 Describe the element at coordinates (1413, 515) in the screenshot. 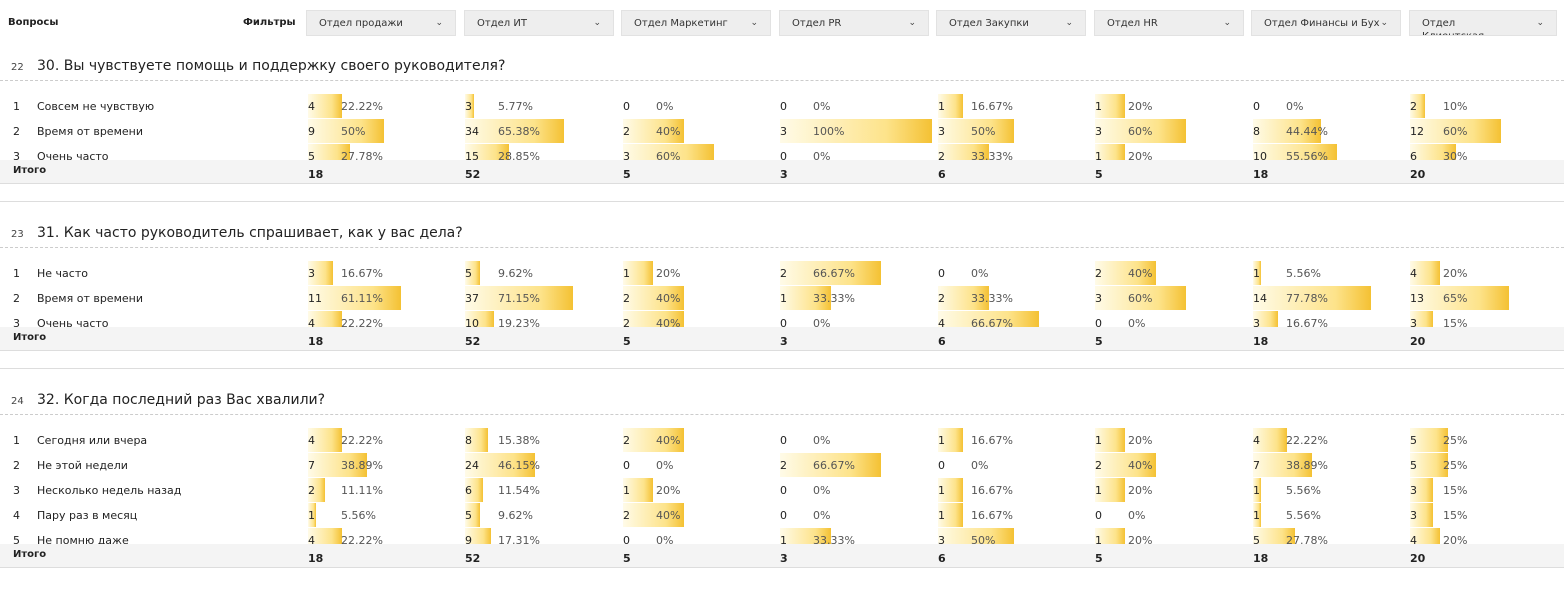

I see `answer-count: 3` at that location.